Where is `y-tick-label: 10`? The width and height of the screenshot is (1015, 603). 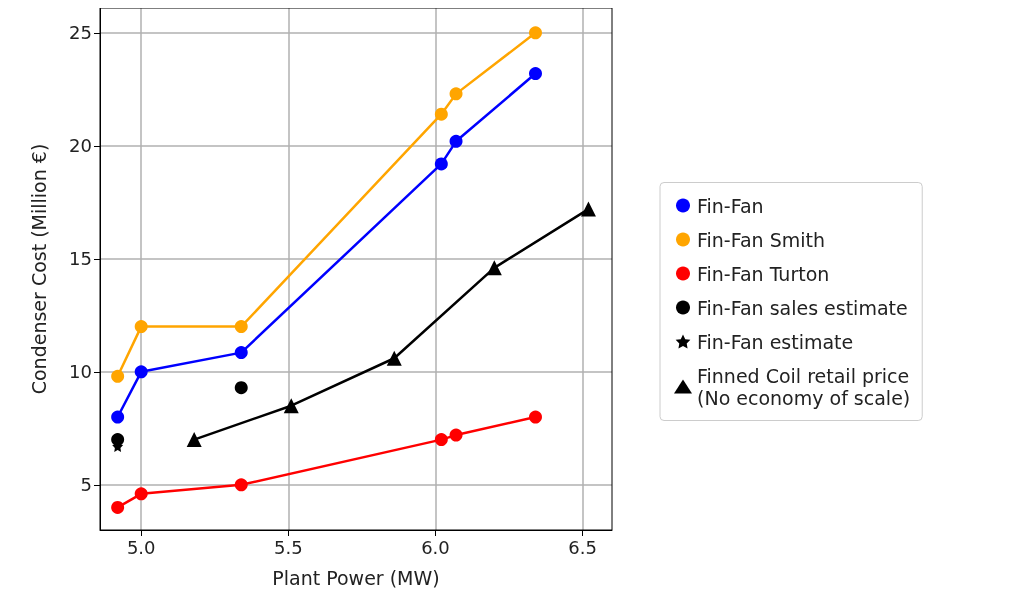 y-tick-label: 10 is located at coordinates (80, 372).